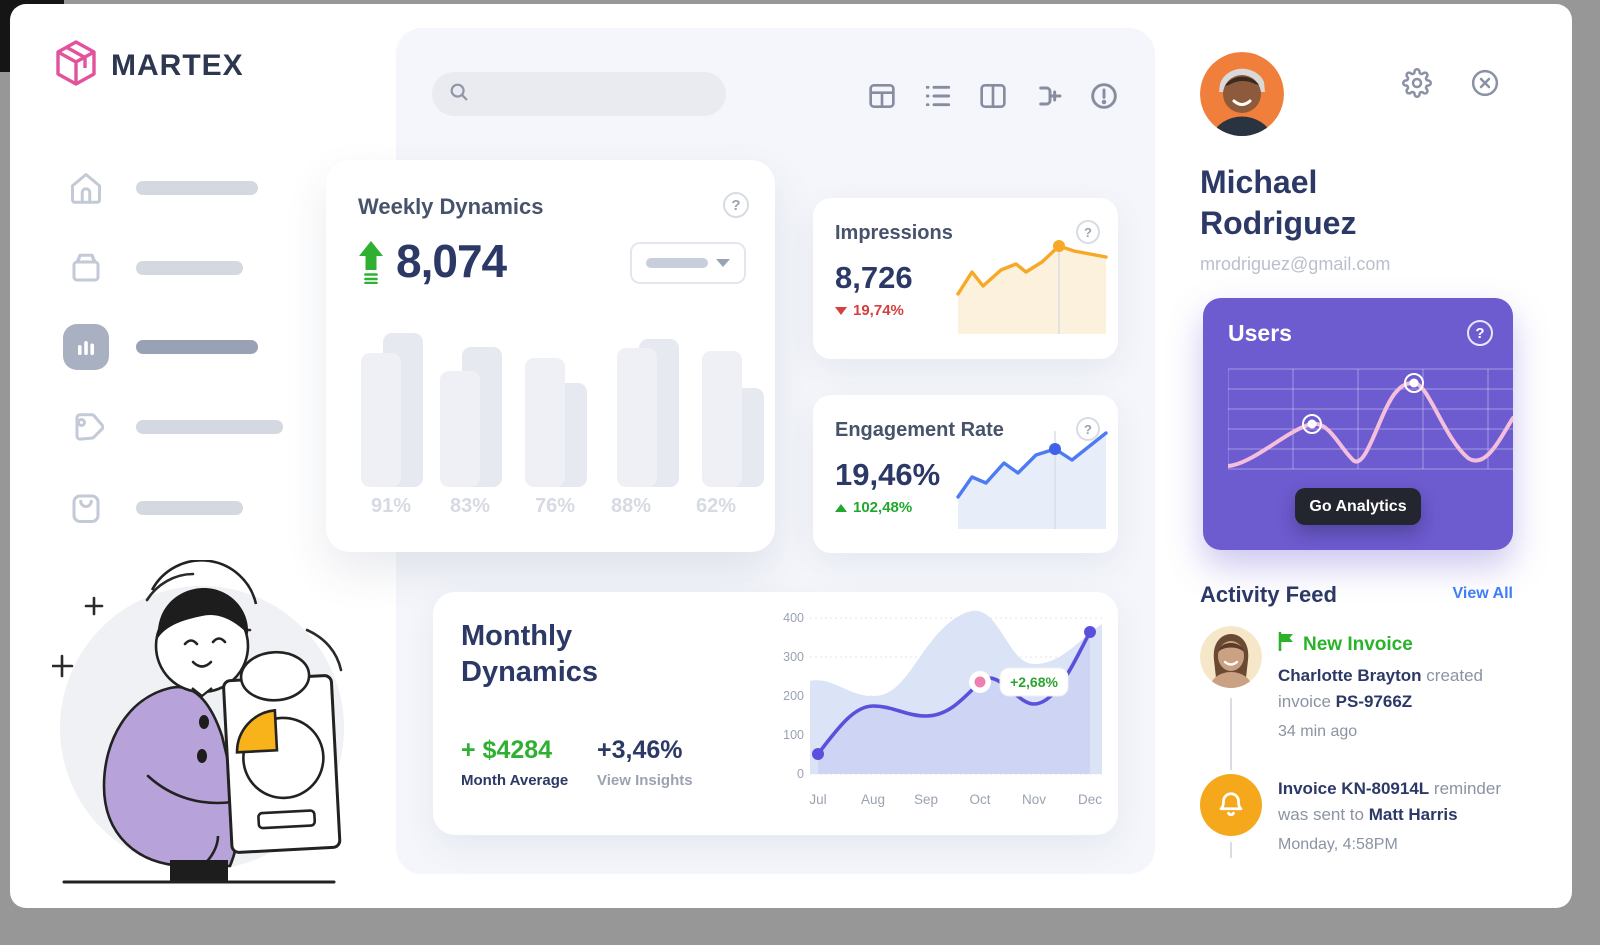 This screenshot has height=945, width=1600. Describe the element at coordinates (86, 508) in the screenshot. I see `shopping-bag-icon` at that location.